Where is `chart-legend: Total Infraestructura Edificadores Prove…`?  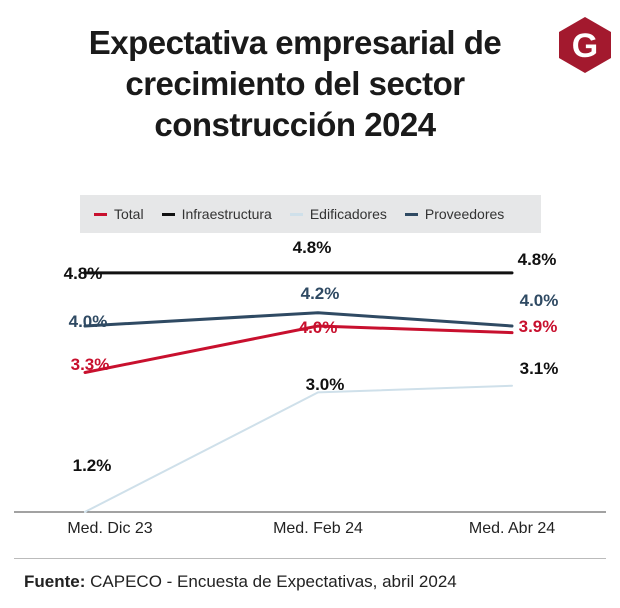
chart-legend: Total Infraestructura Edificadores Prove… is located at coordinates (310, 214).